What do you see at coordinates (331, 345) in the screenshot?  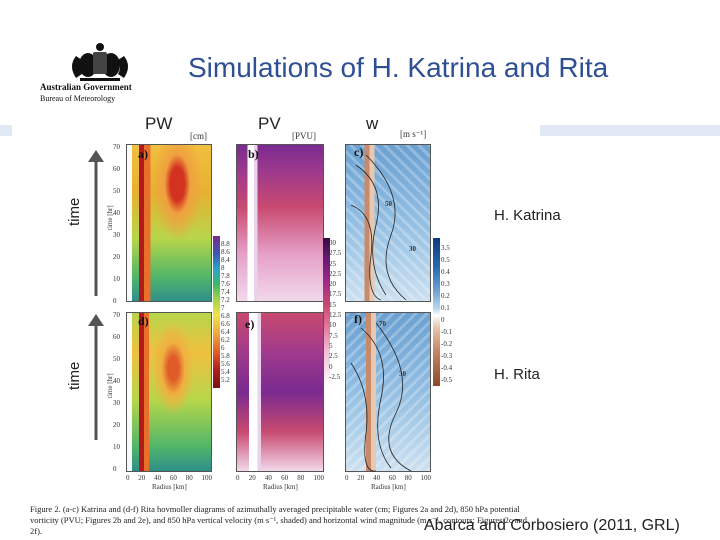 I see `pv-tick: 5` at bounding box center [331, 345].